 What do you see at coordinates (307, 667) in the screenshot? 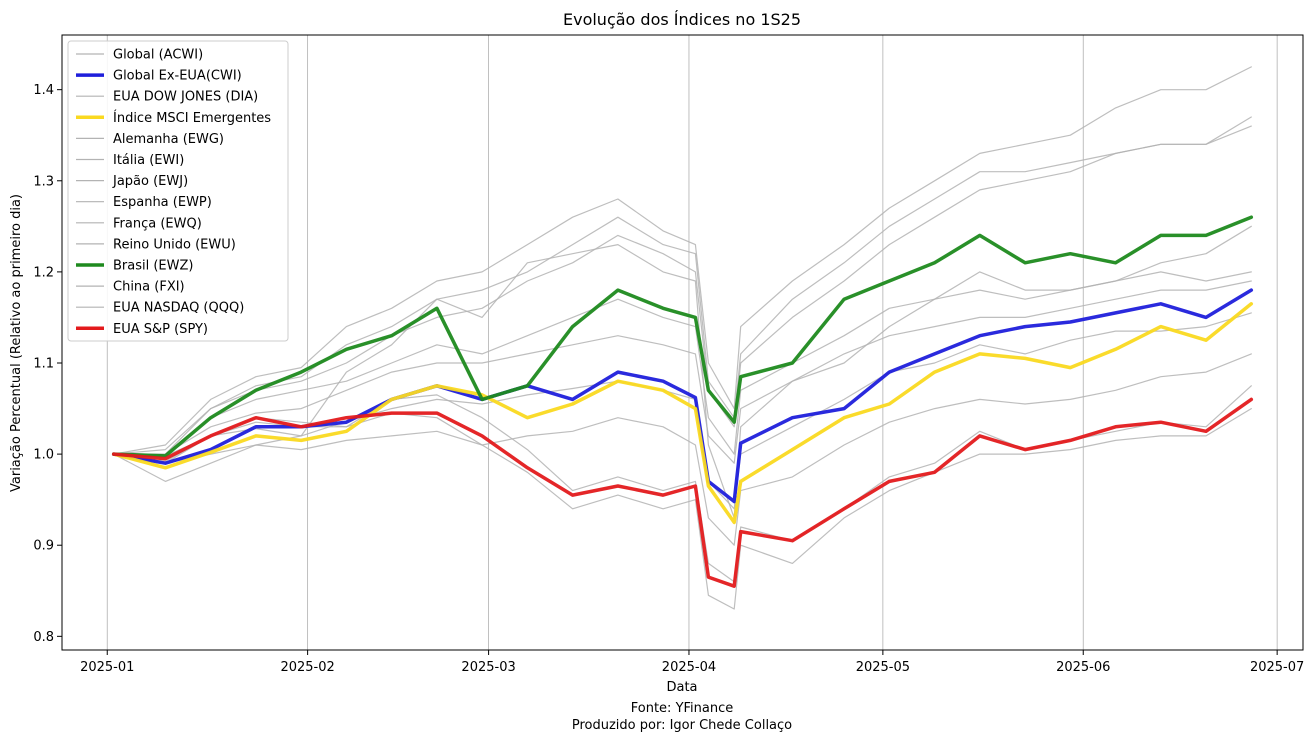
I see `x-tick-label: 2025-02` at bounding box center [307, 667].